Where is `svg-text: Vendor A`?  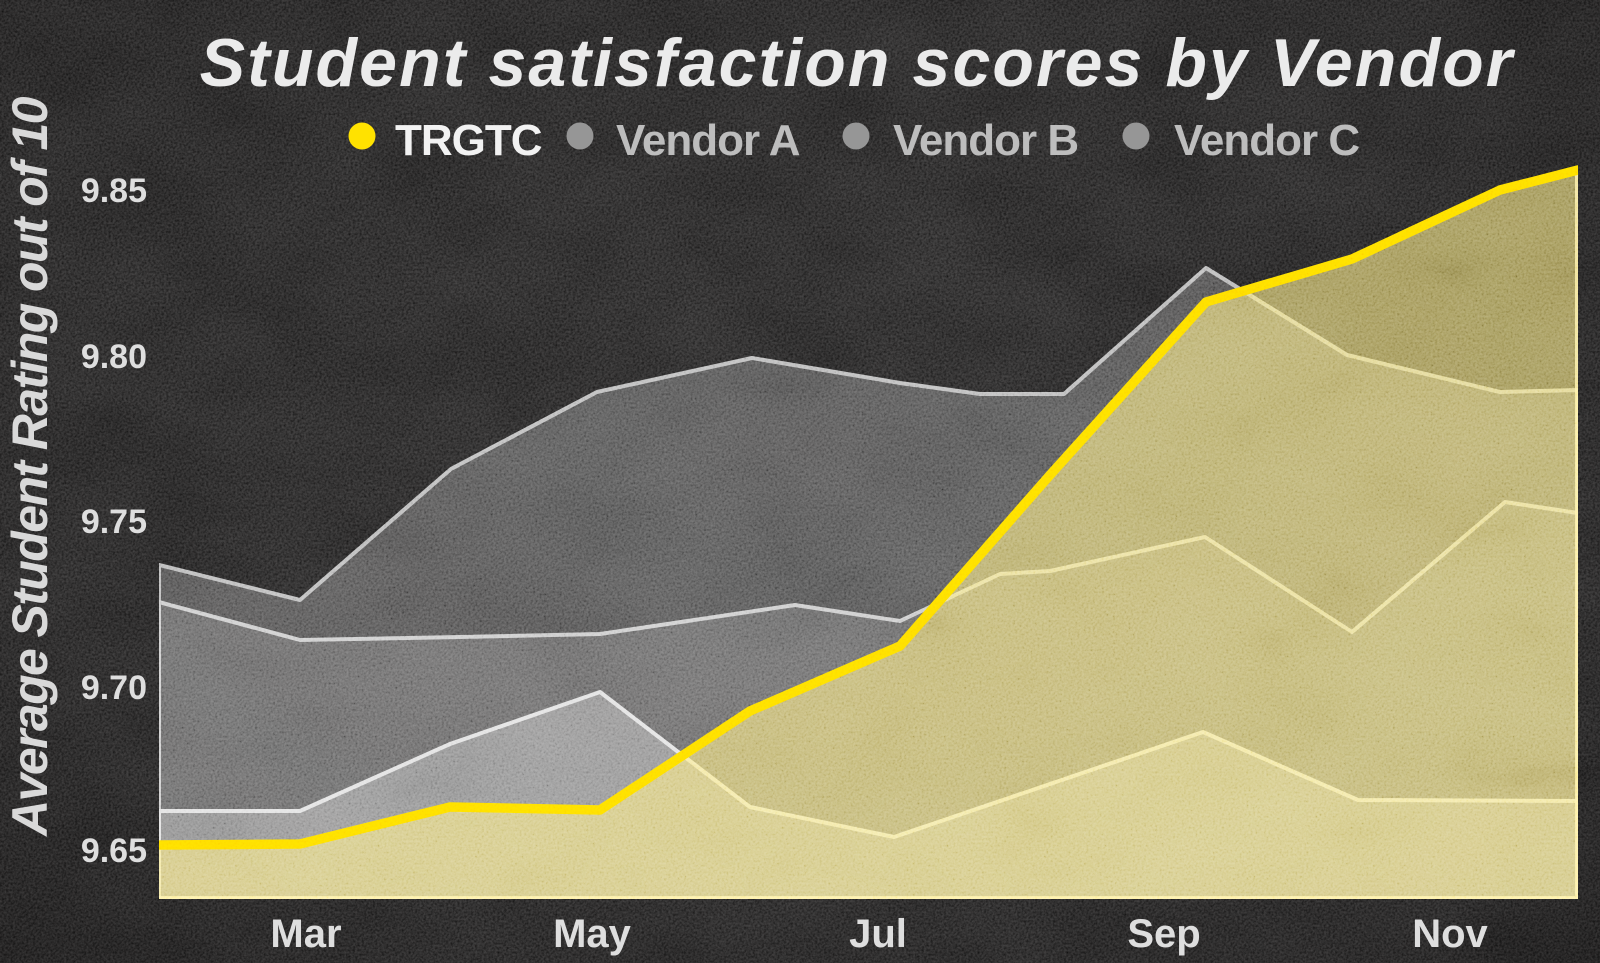 svg-text: Vendor A is located at coordinates (708, 140).